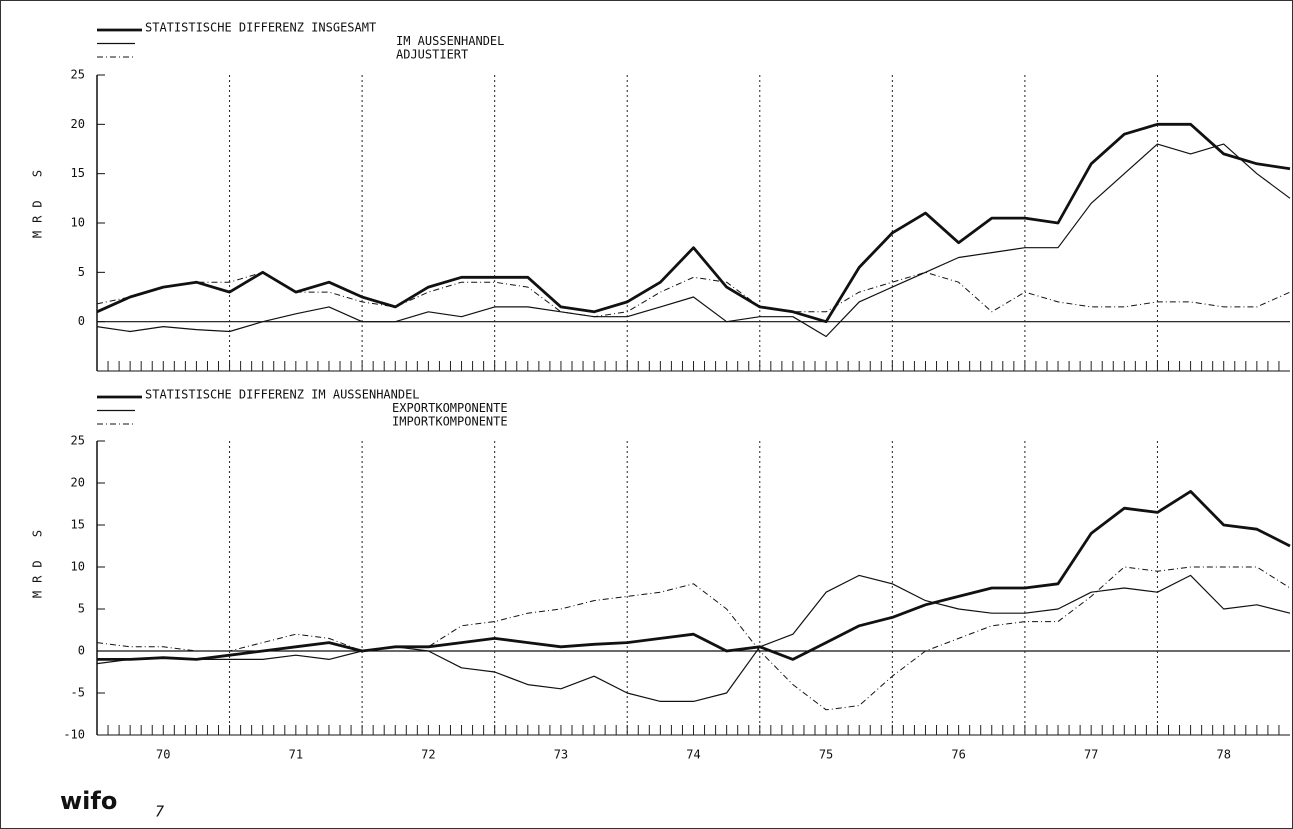 Image resolution: width=1293 pixels, height=829 pixels. What do you see at coordinates (159, 812) in the screenshot?
I see `page-number: 7` at bounding box center [159, 812].